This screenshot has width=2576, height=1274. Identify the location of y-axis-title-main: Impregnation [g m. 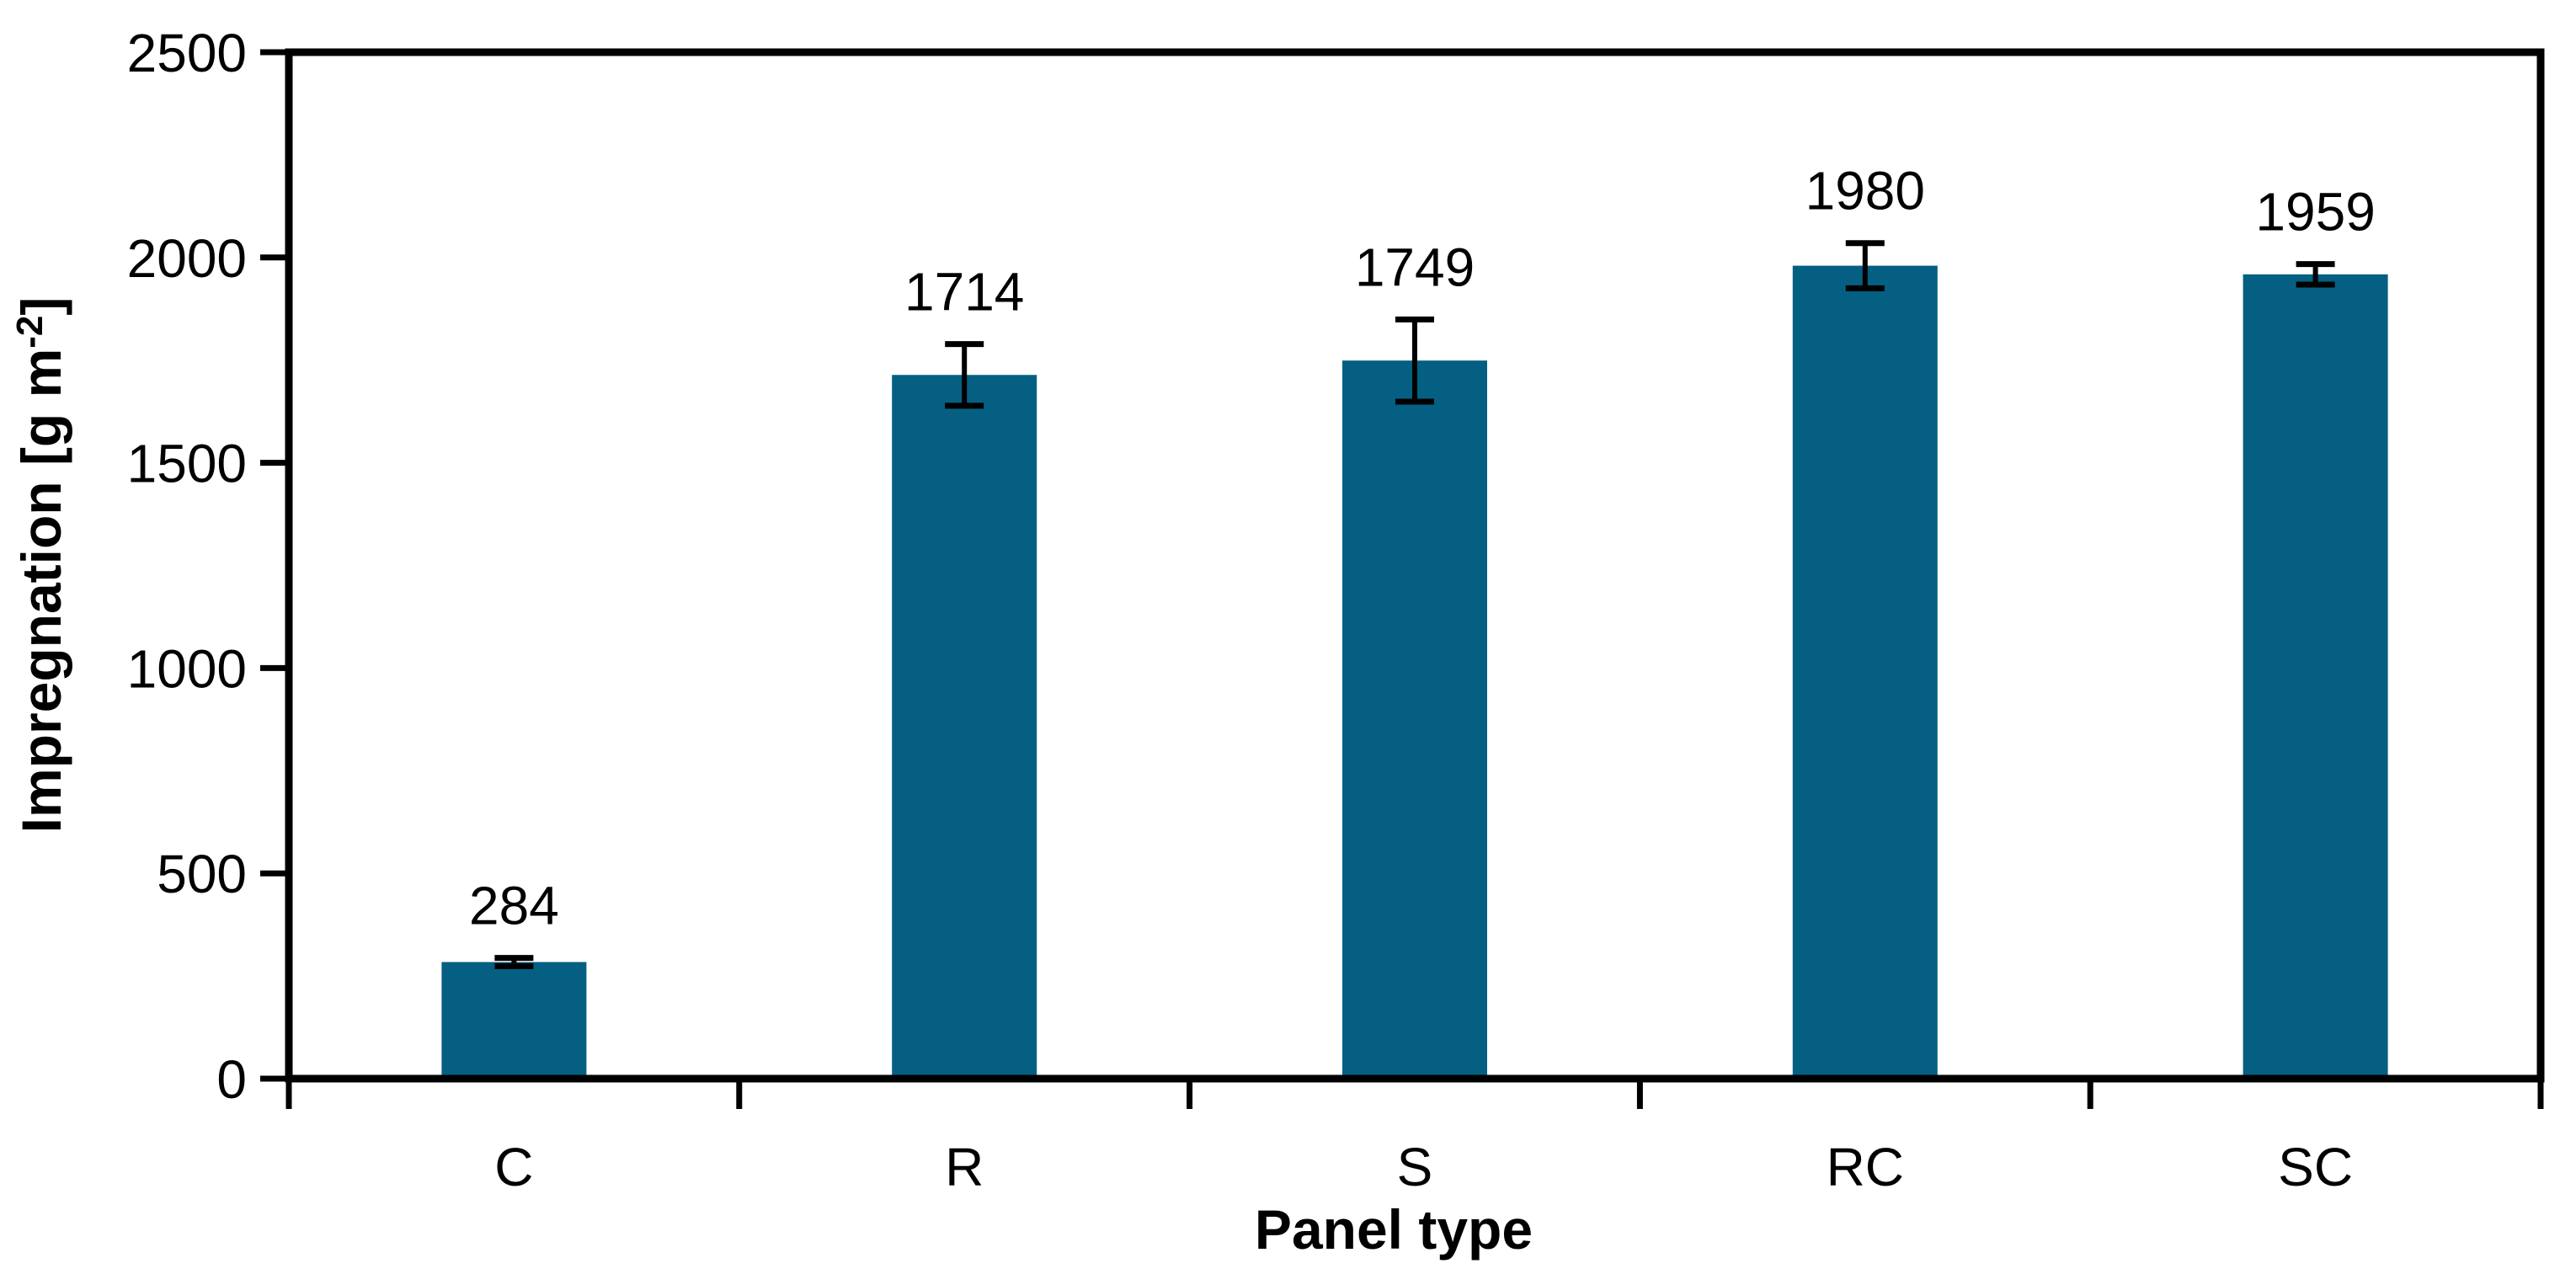
(41, 591).